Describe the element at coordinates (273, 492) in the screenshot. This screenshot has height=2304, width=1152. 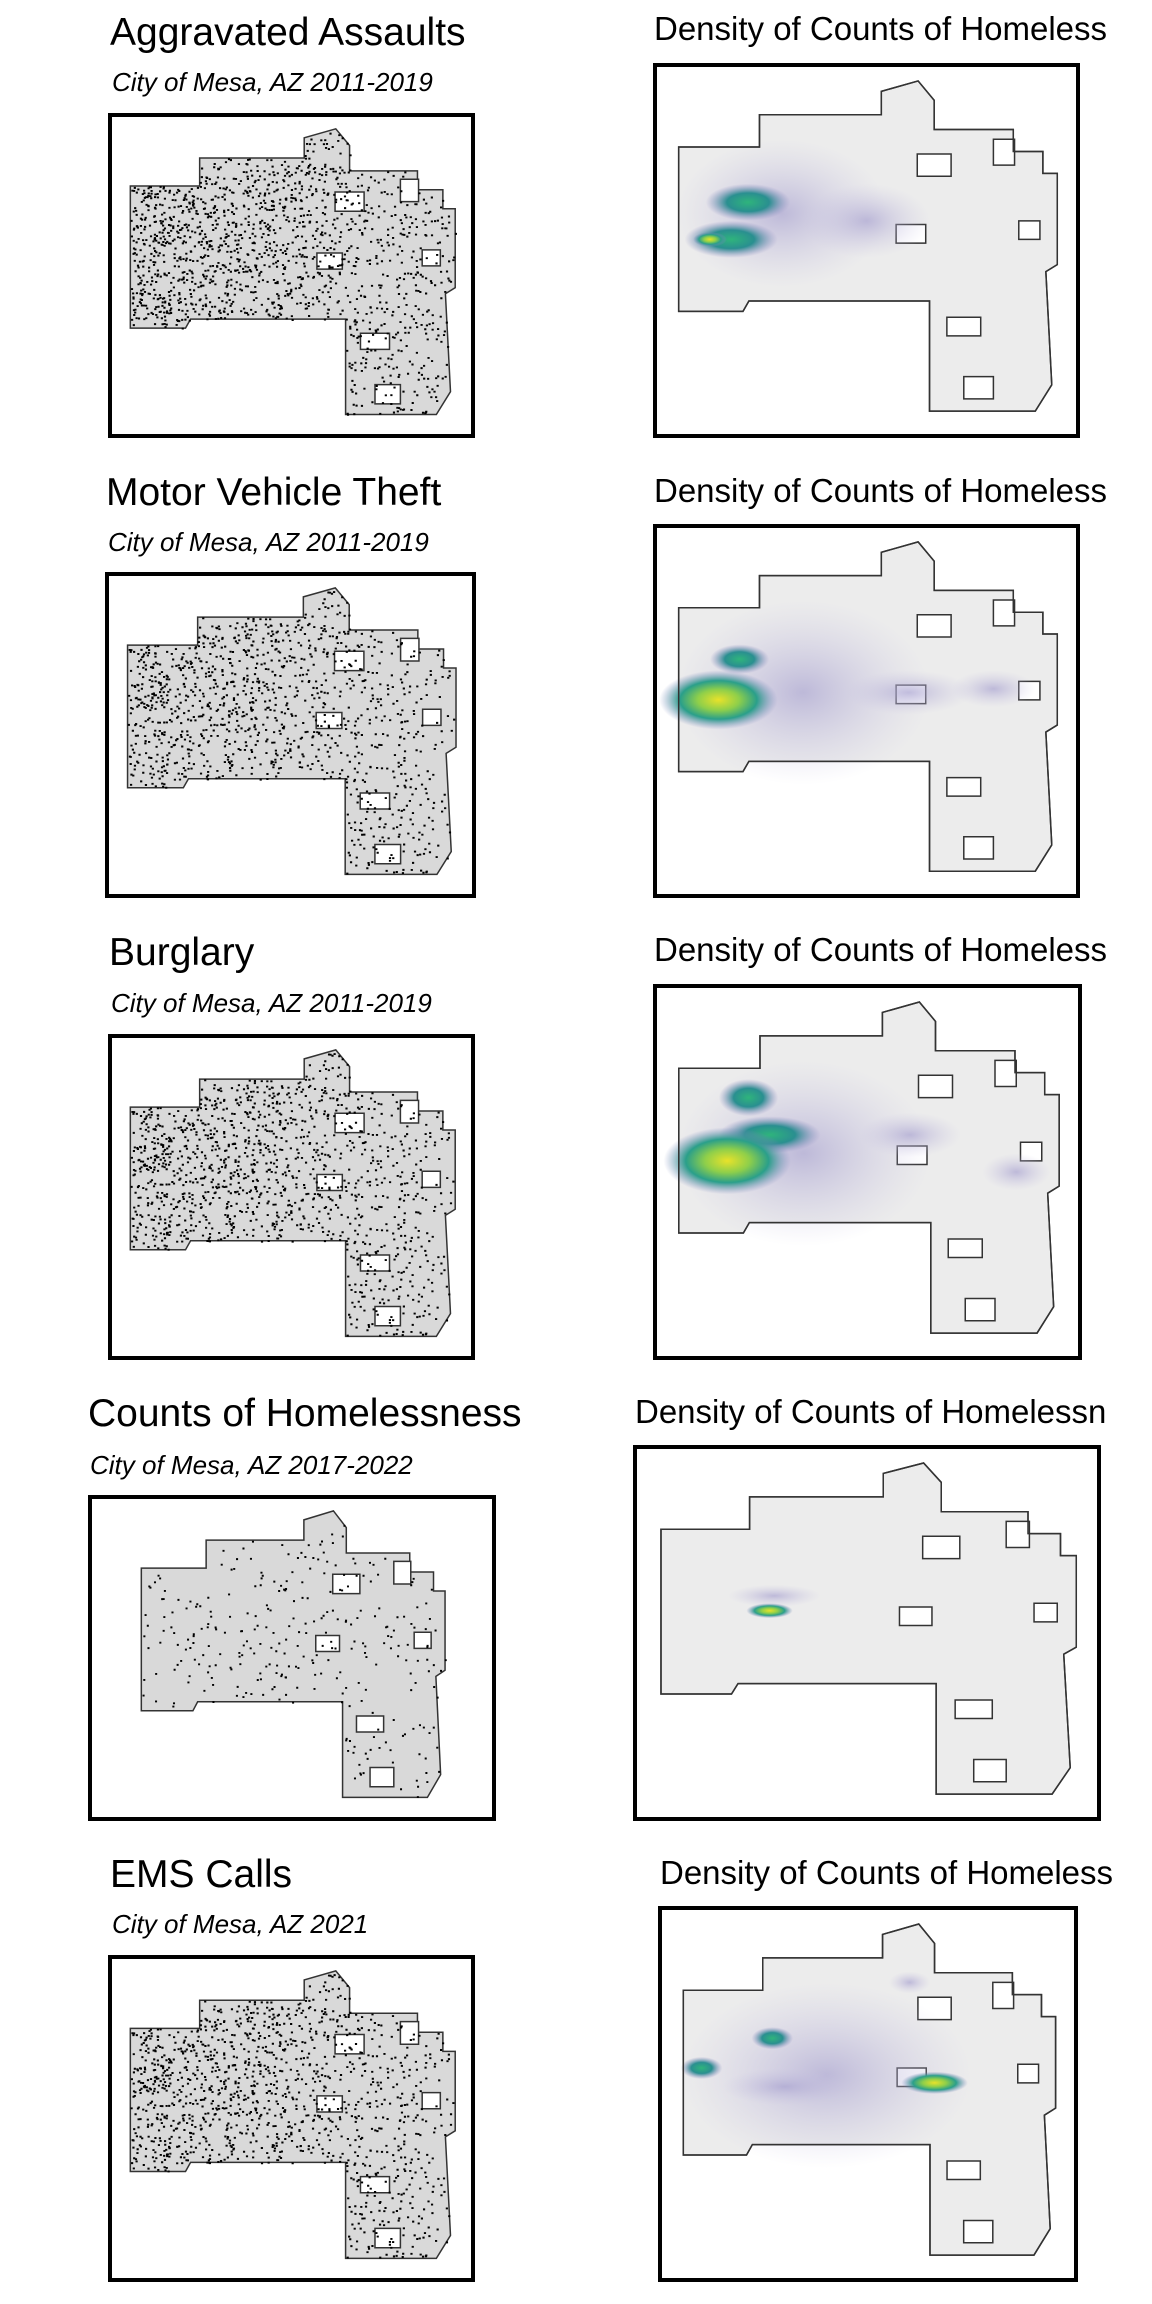
I see `panel-title: Motor Vehicle Theft` at that location.